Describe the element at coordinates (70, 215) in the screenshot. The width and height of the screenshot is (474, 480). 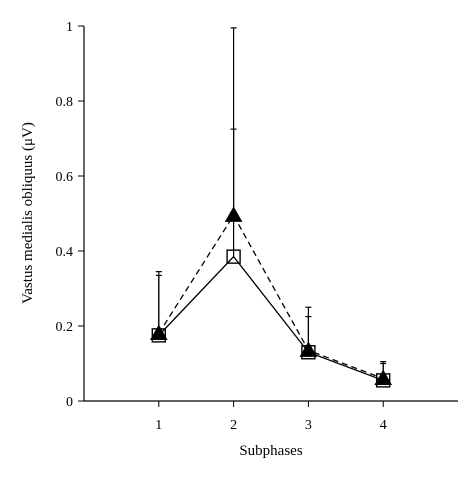
I see `y-ticks: 0 0.2 0.4 0.6 0.8 1` at that location.